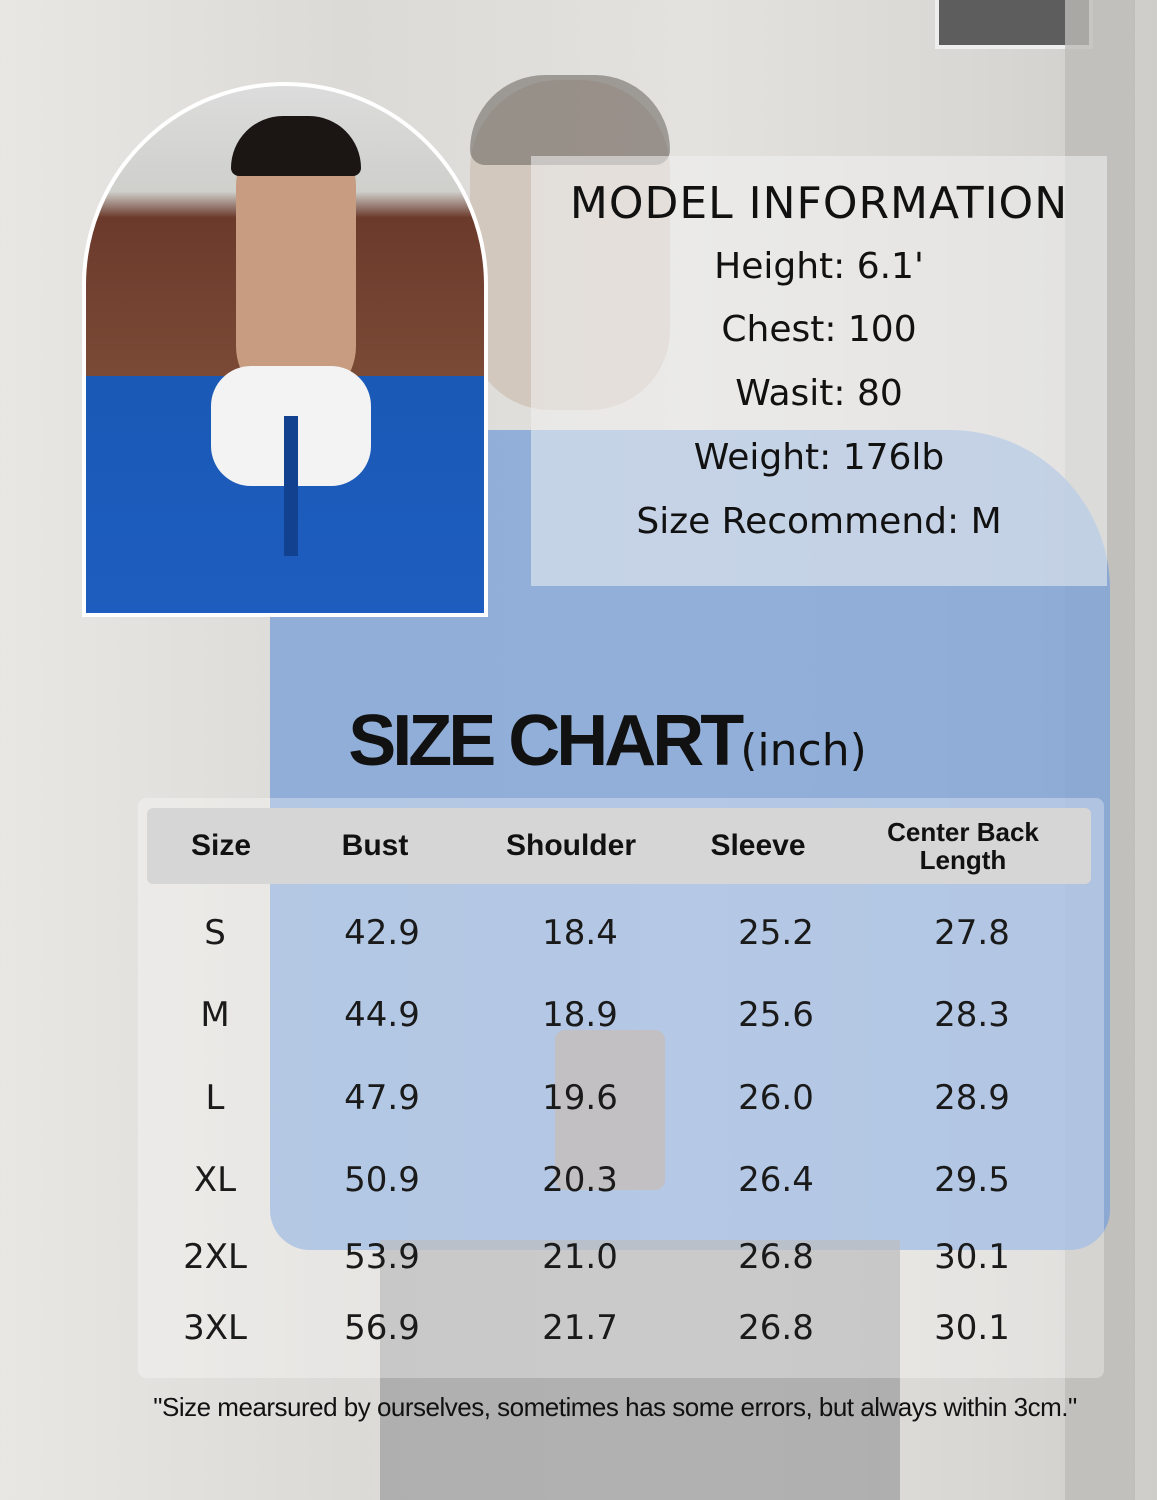 This screenshot has width=1157, height=1500. Describe the element at coordinates (382, 1015) in the screenshot. I see `cell-bust: 44.9` at that location.